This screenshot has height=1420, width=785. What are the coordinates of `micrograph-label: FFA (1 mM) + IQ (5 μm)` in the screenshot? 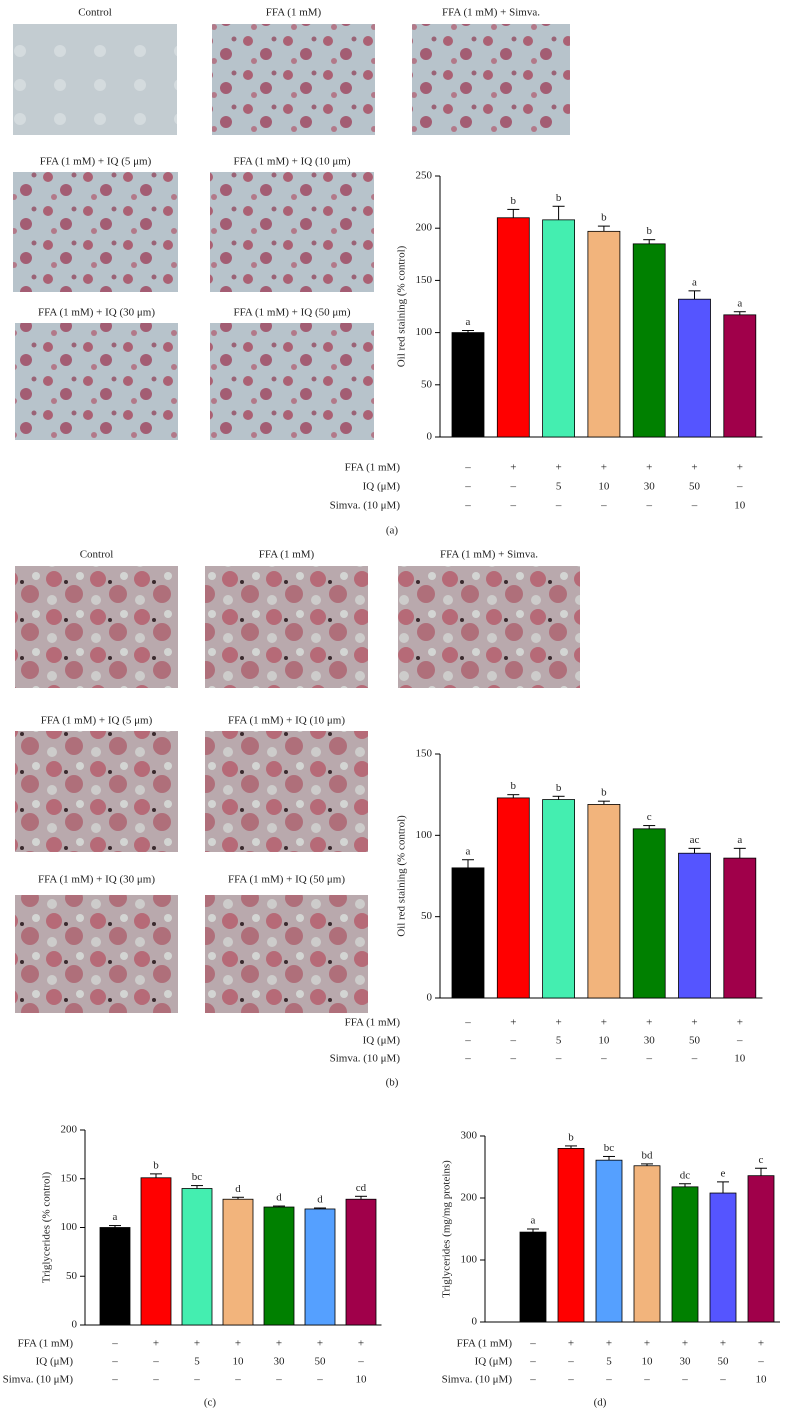 It's located at (97, 721).